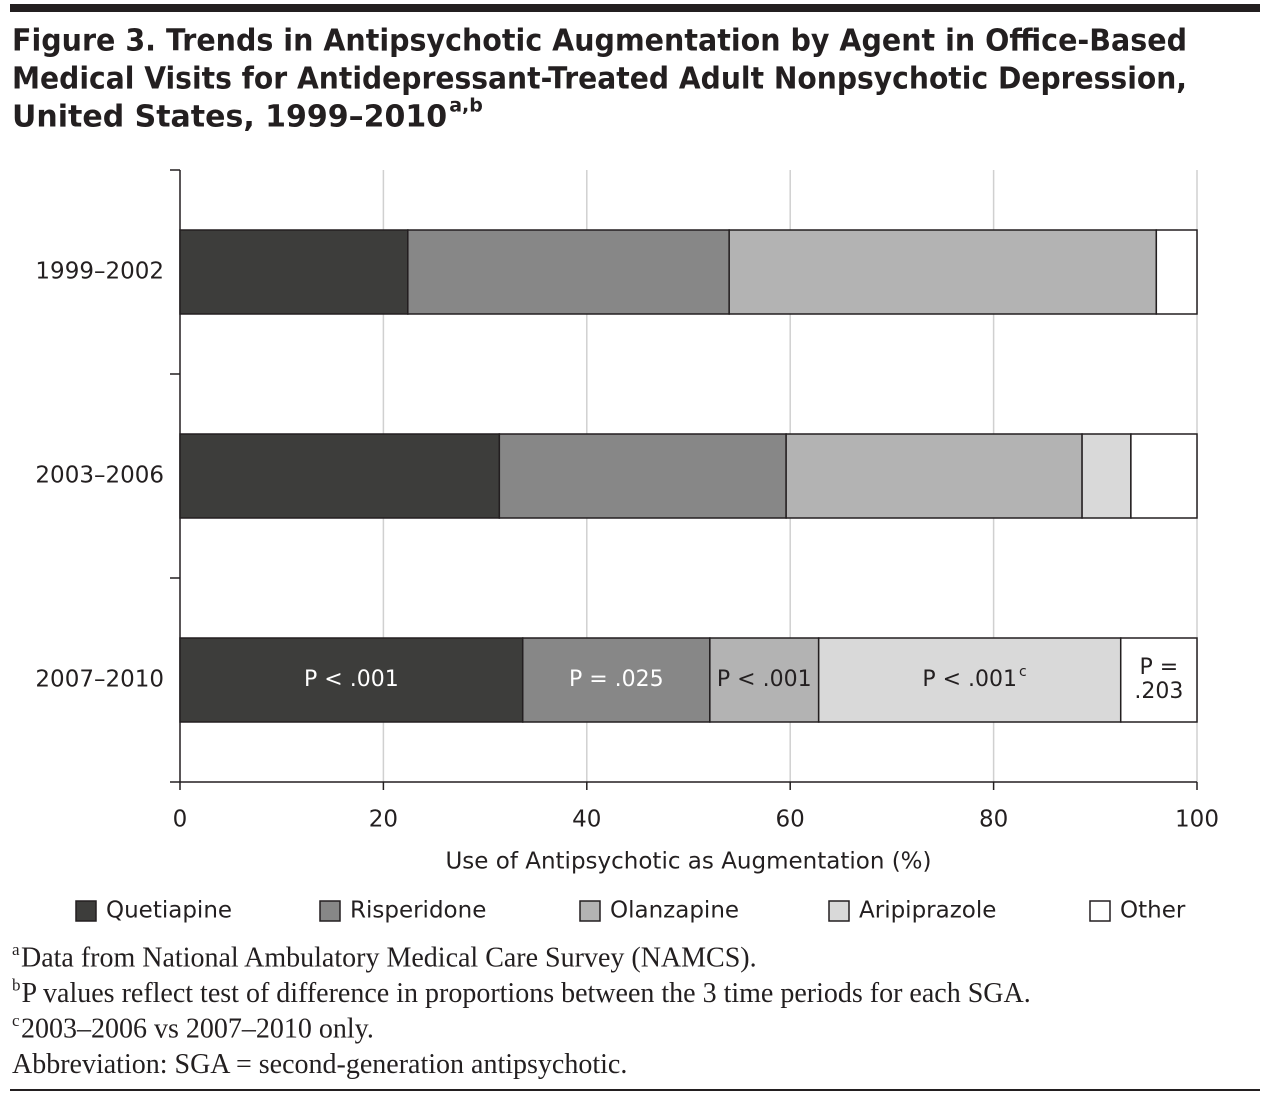 This screenshot has width=1270, height=1096. Describe the element at coordinates (229, 117) in the screenshot. I see `chart-title: United States, 1999–2010` at that location.